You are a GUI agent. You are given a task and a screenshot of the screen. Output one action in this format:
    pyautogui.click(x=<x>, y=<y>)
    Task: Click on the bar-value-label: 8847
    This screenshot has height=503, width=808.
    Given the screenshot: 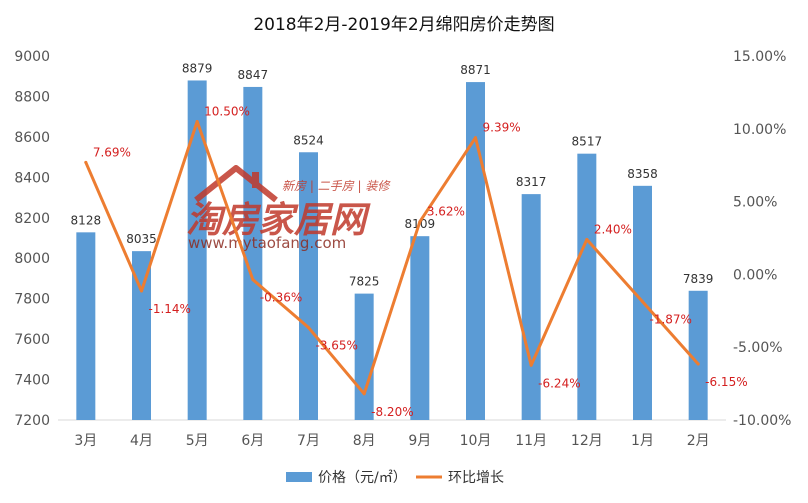 What is the action you would take?
    pyautogui.click(x=253, y=75)
    